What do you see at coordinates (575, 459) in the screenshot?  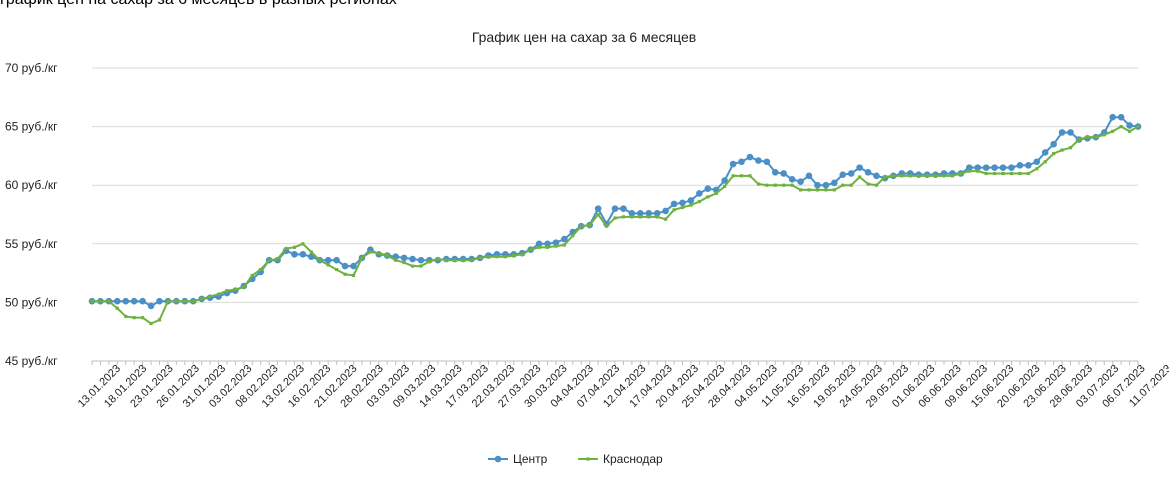 I see `chart-legend: Центр Краснодар` at bounding box center [575, 459].